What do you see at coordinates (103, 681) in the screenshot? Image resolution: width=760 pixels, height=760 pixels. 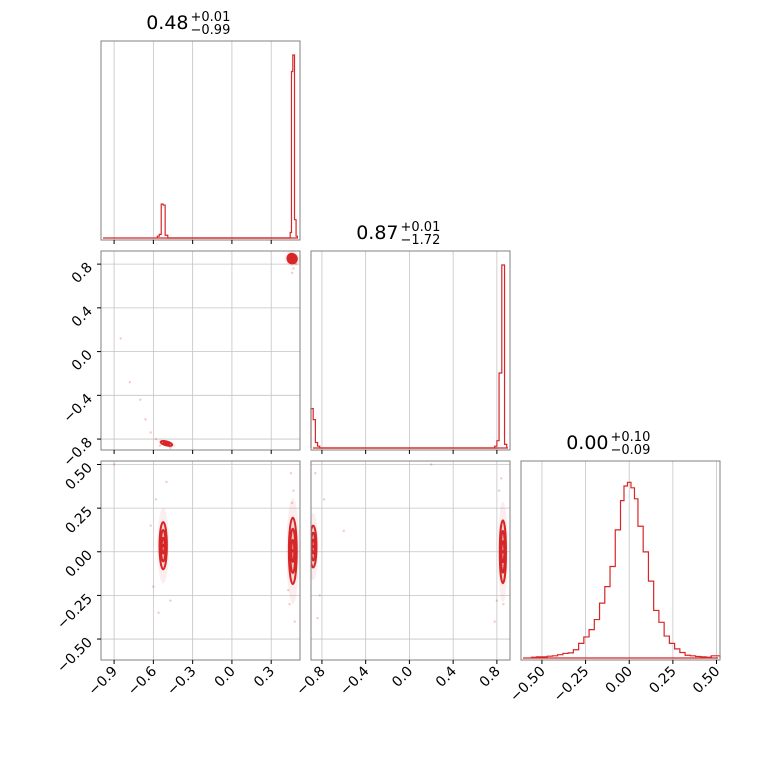 I see `x-tick-label: −0.9` at bounding box center [103, 681].